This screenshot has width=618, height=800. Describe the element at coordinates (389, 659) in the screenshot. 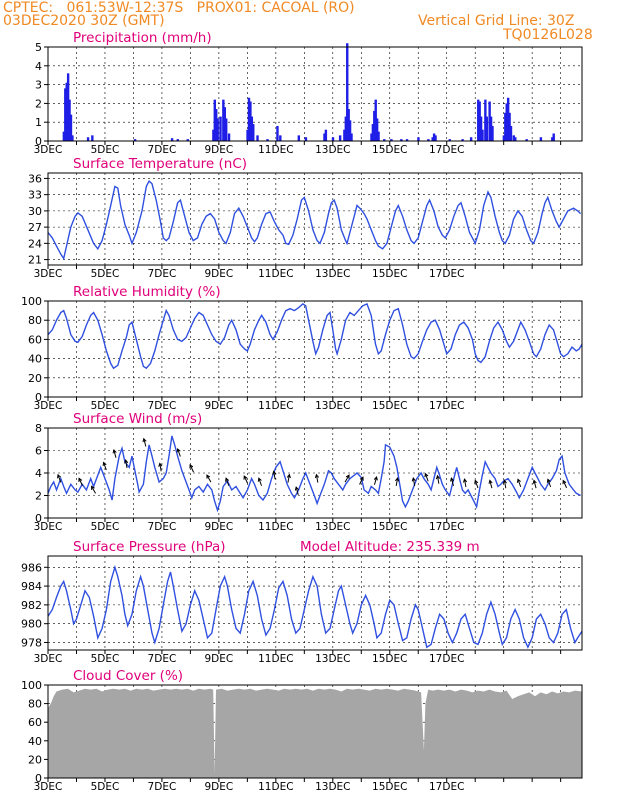

I see `pres-x-tick-label: 15DEC` at that location.